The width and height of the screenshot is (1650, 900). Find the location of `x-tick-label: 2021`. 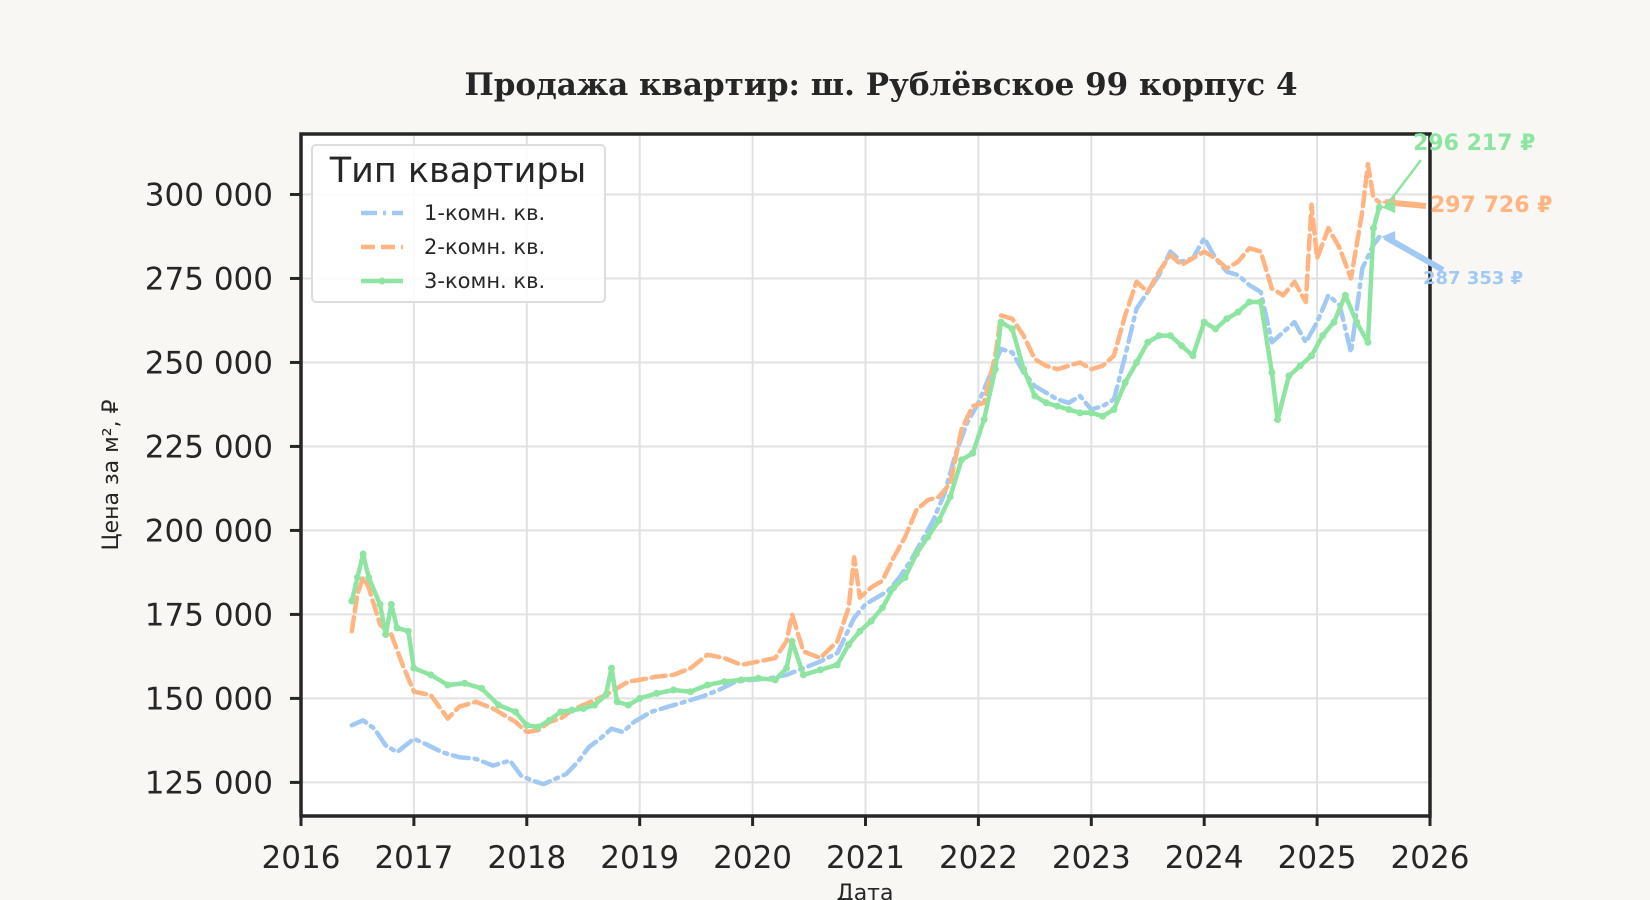

x-tick-label: 2021 is located at coordinates (865, 858).